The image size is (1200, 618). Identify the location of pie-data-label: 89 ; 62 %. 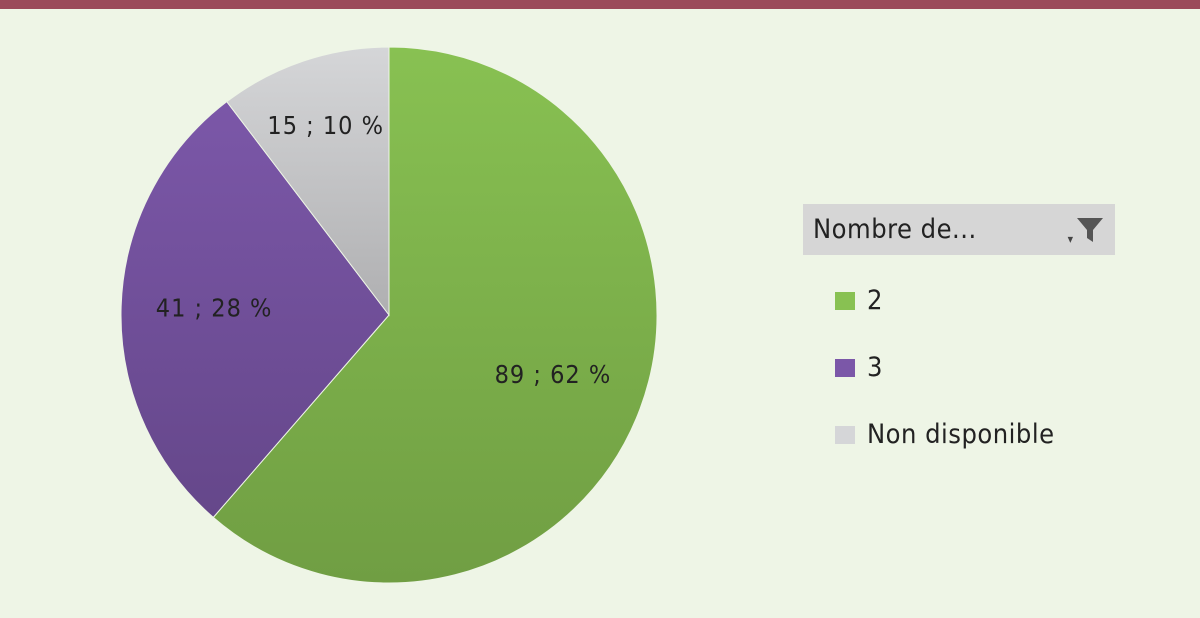
(553, 374).